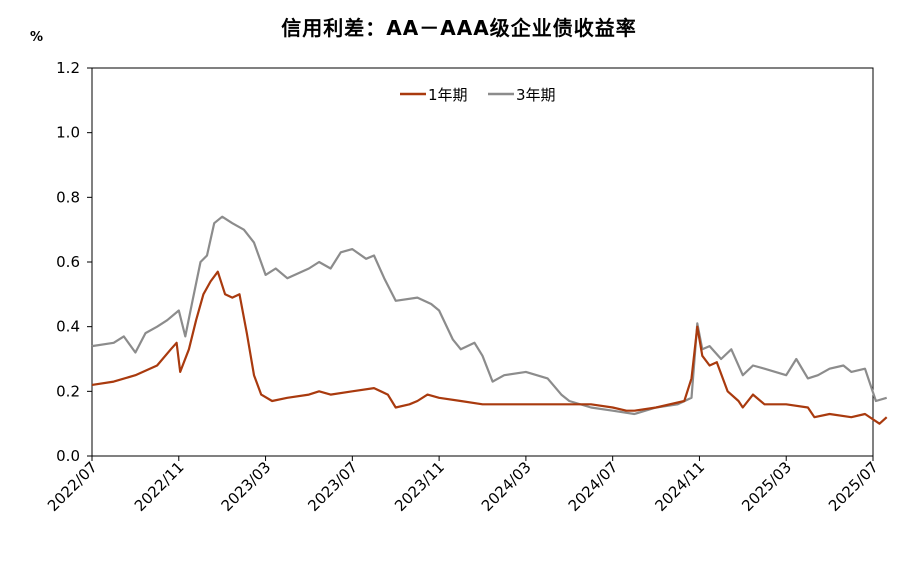 The width and height of the screenshot is (918, 568). I want to click on legend-label-1: 3年期, so click(536, 95).